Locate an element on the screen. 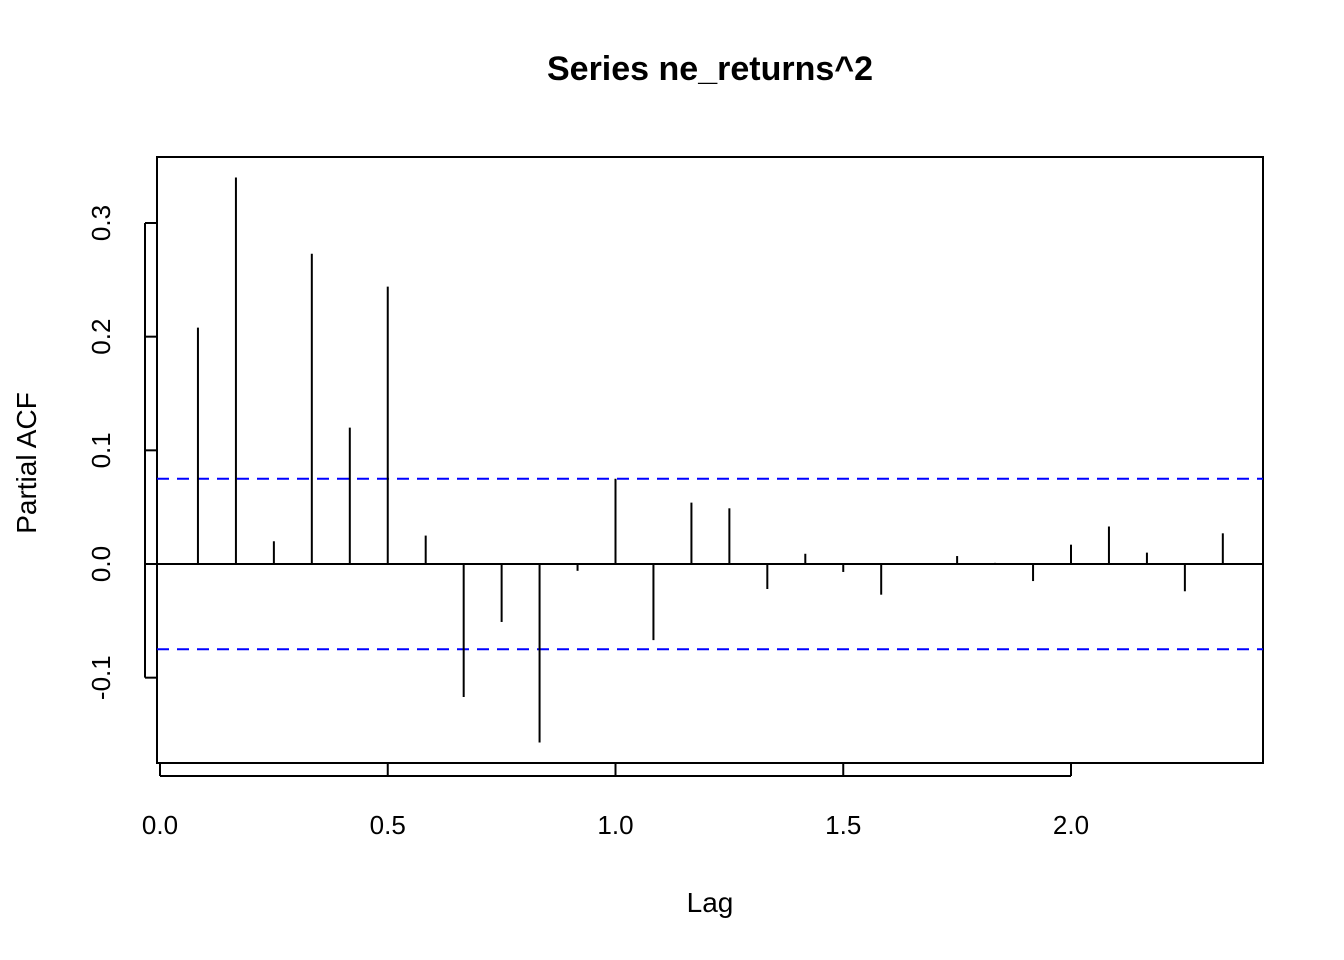 The image size is (1344, 960). x-tick-label: 2.0 is located at coordinates (1071, 825).